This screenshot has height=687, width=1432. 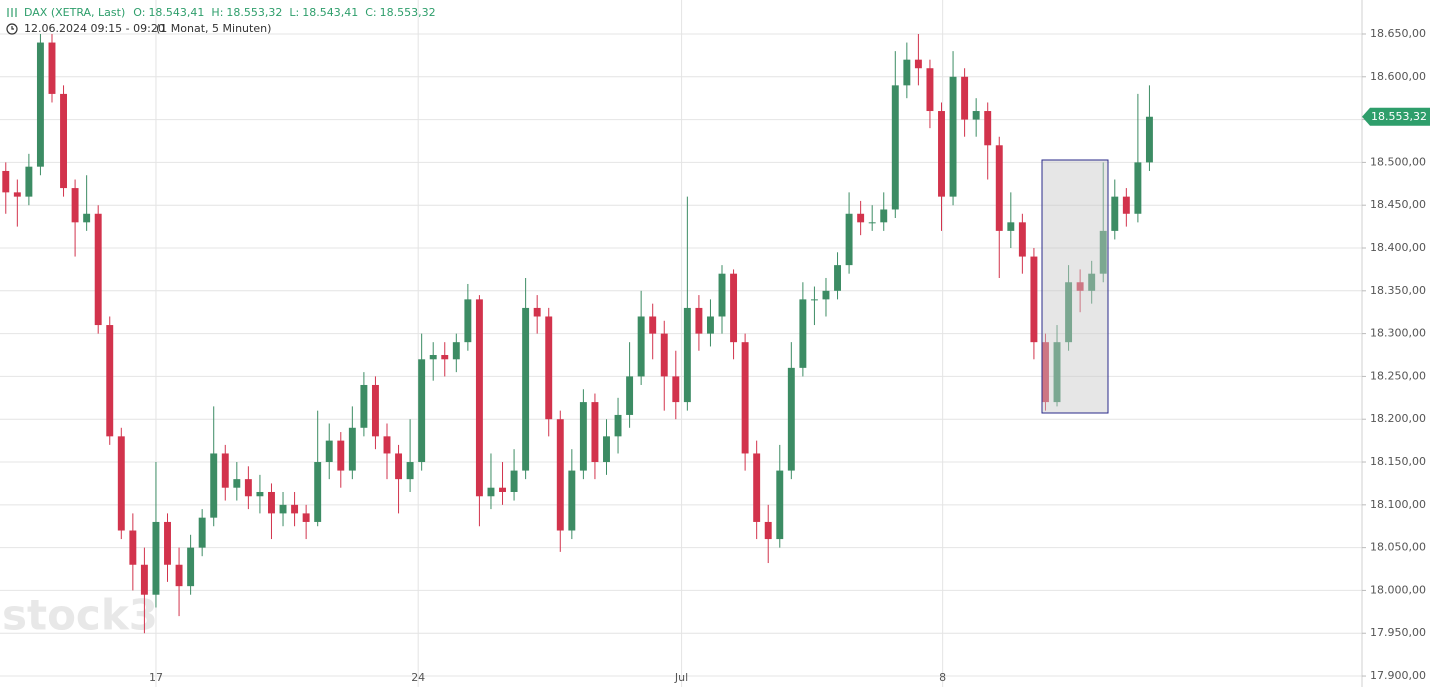 I want to click on y-tick-label: 18.450,00, so click(x=1398, y=204).